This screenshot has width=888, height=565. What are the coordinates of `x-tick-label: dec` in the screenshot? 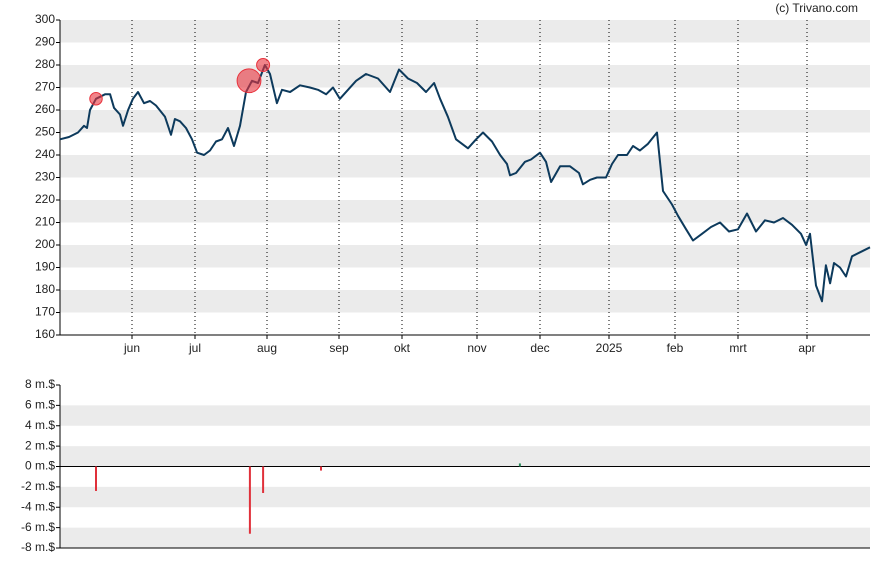 It's located at (539, 348).